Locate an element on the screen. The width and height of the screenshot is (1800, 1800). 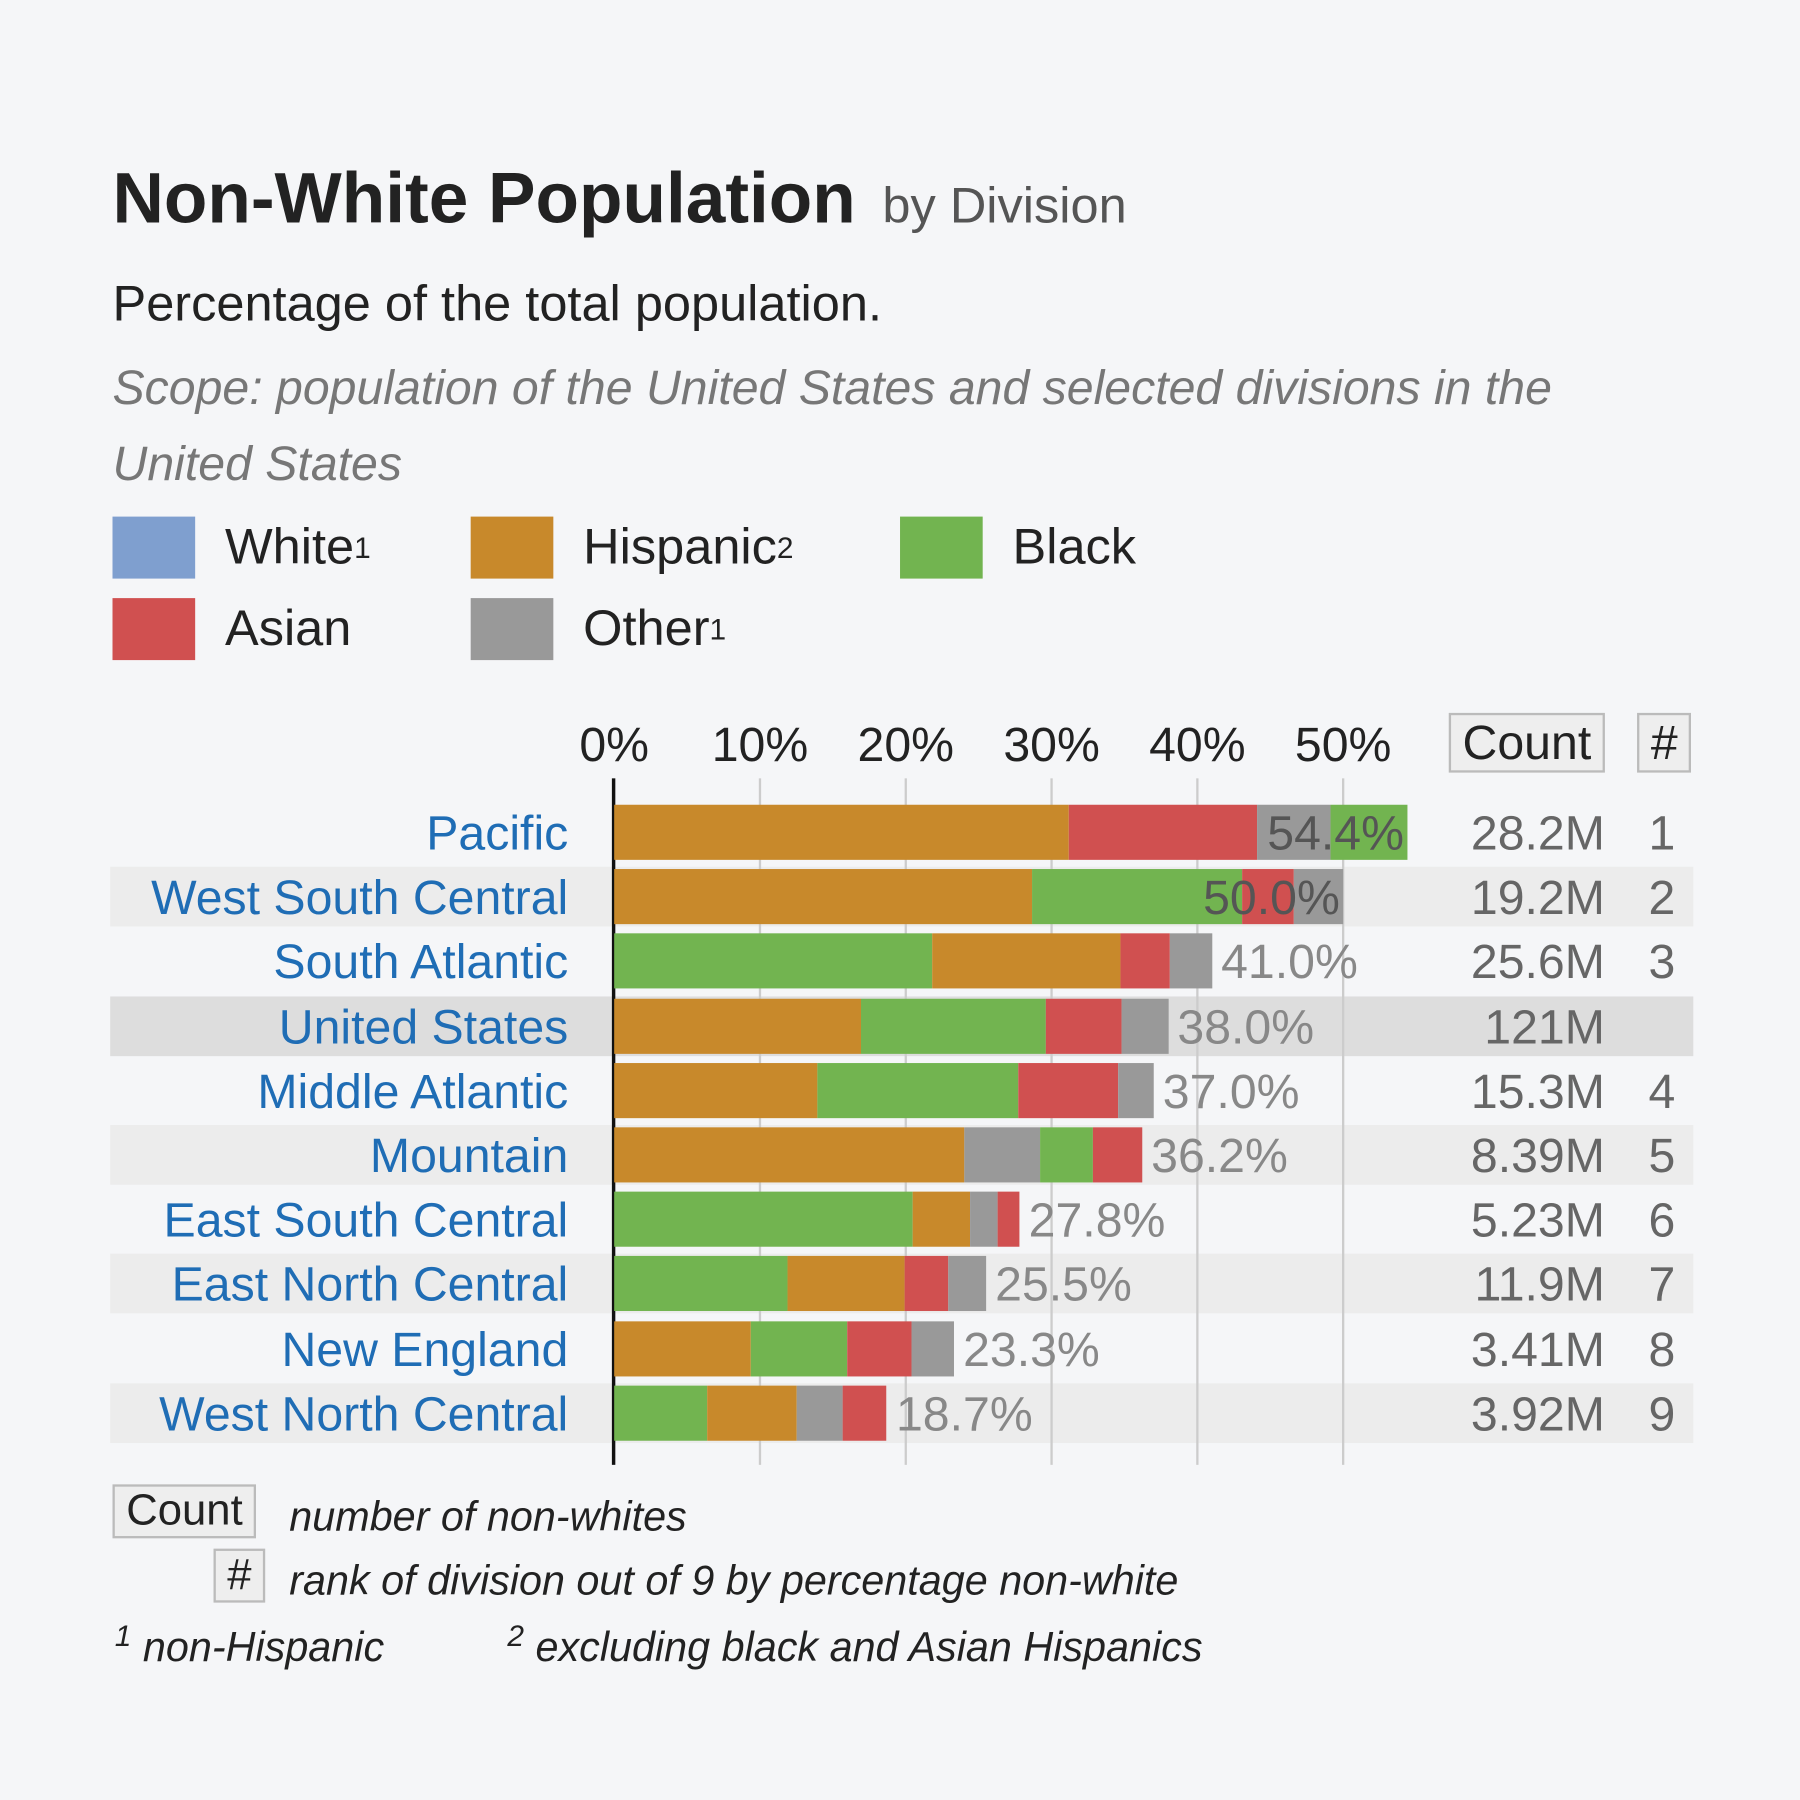
row-label: West South Central is located at coordinates (360, 897).